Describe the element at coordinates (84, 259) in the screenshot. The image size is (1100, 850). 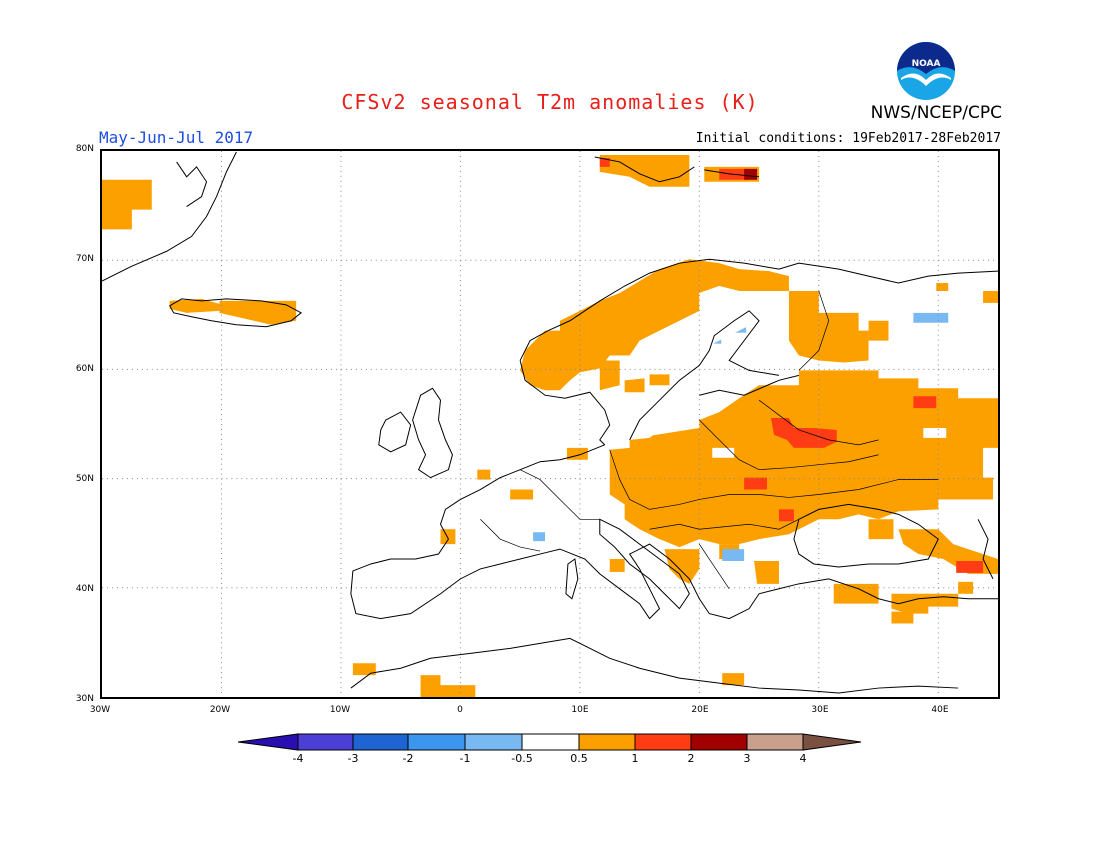
I see `lat-label-70n: 70N` at that location.